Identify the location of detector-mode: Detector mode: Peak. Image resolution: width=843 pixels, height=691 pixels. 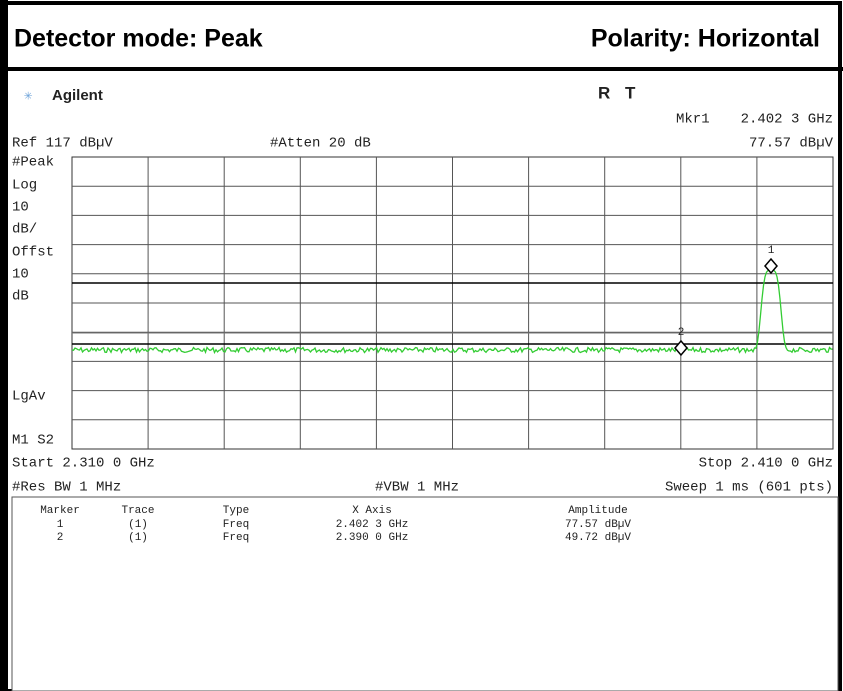
(138, 39).